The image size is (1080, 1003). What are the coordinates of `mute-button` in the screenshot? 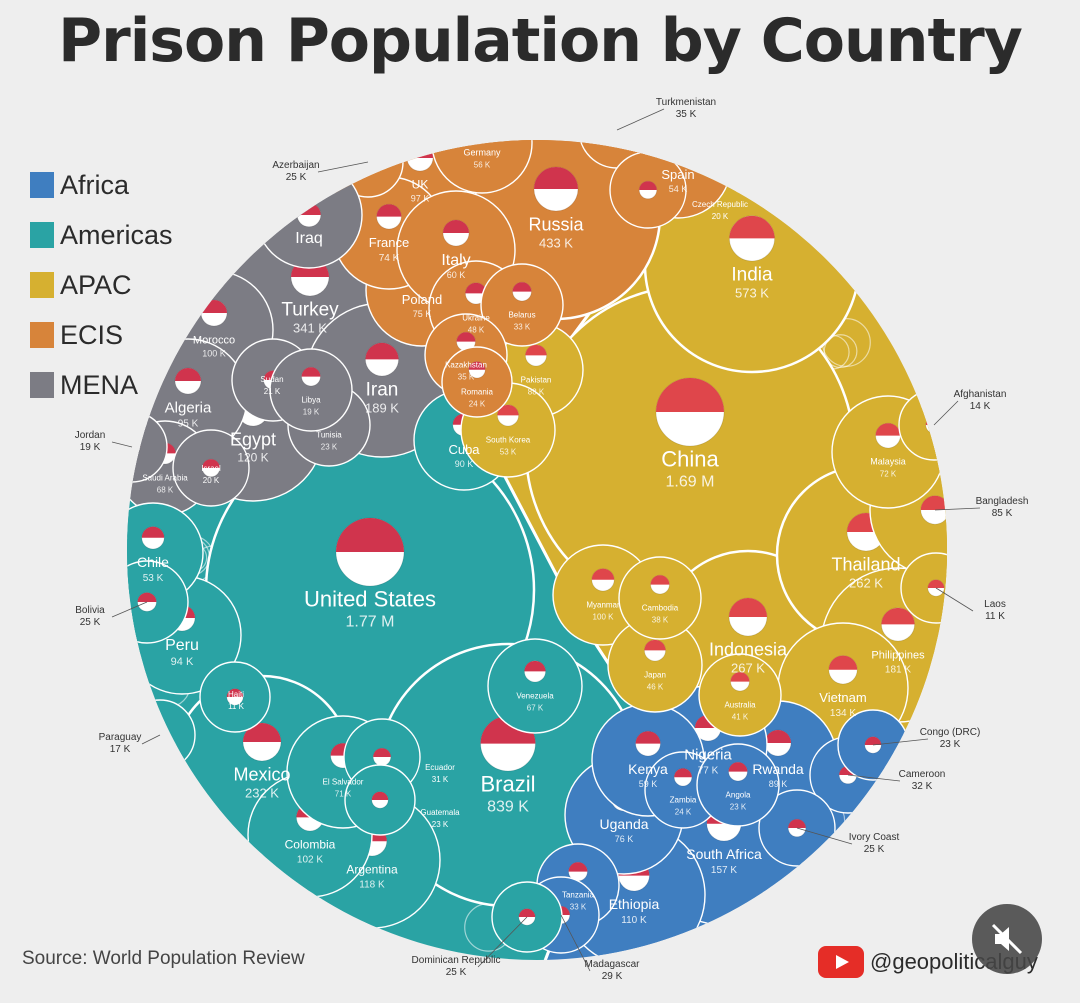 It's located at (1007, 939).